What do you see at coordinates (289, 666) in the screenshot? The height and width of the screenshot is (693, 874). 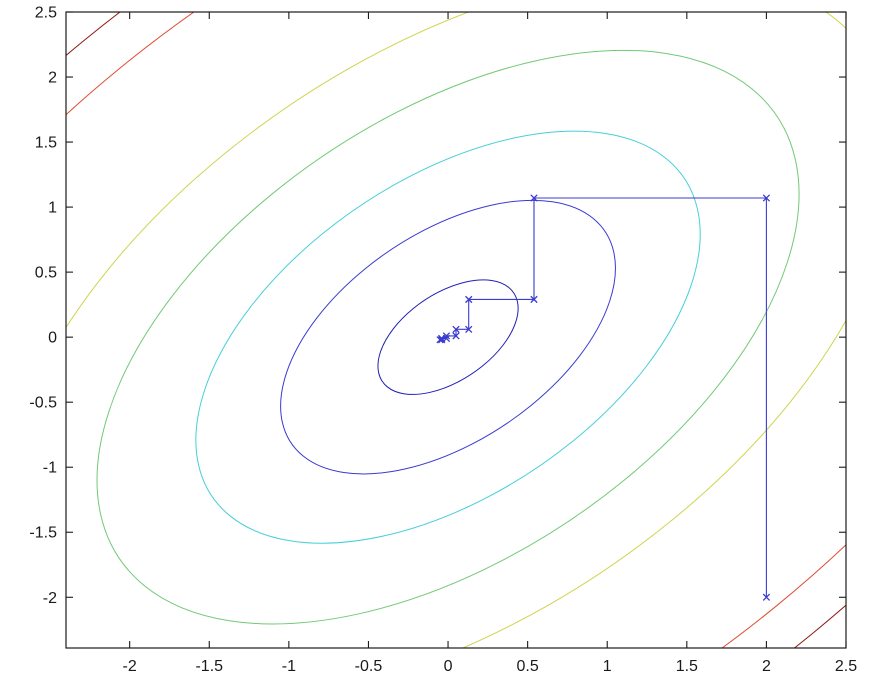 I see `x-tick-label: -1` at bounding box center [289, 666].